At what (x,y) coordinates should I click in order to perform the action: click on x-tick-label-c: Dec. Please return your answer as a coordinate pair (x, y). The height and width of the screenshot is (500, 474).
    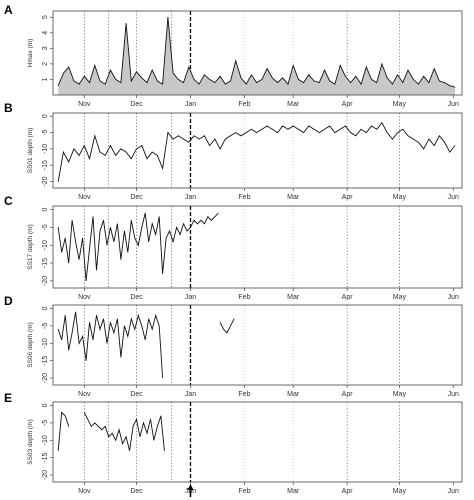
    Looking at the image, I should click on (136, 297).